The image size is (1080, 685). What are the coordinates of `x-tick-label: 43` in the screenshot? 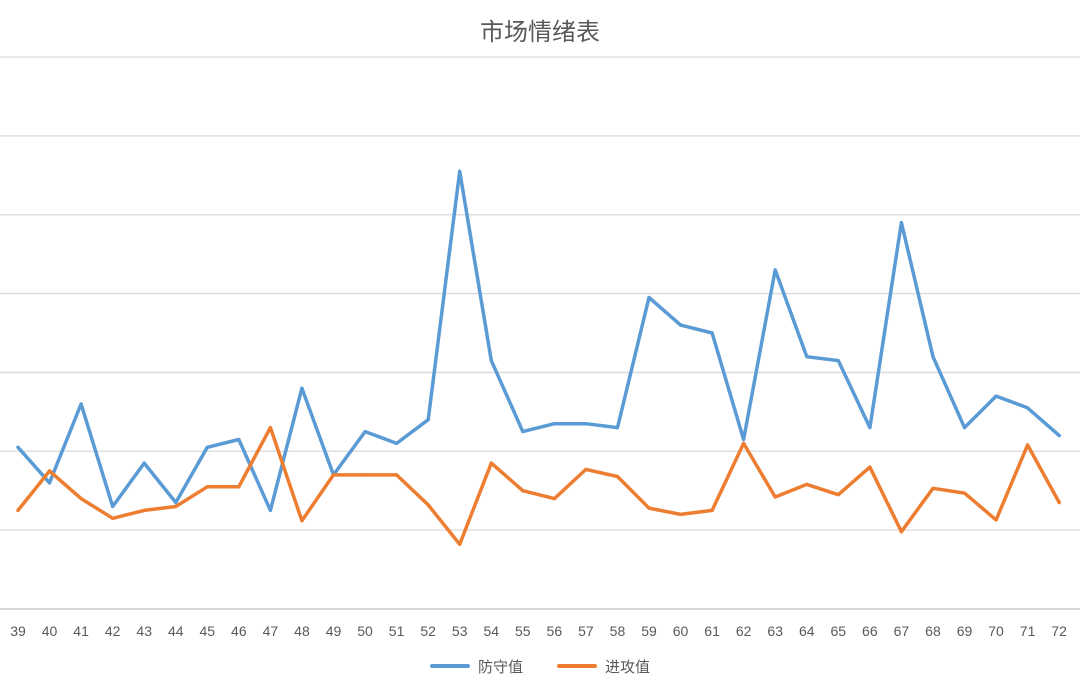 It's located at (144, 631).